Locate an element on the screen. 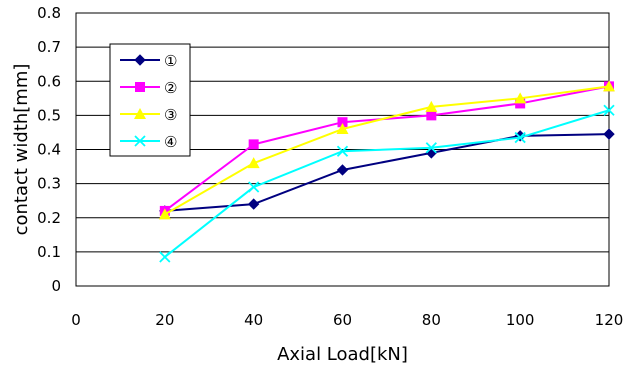  legend-label: ③ is located at coordinates (170, 115).